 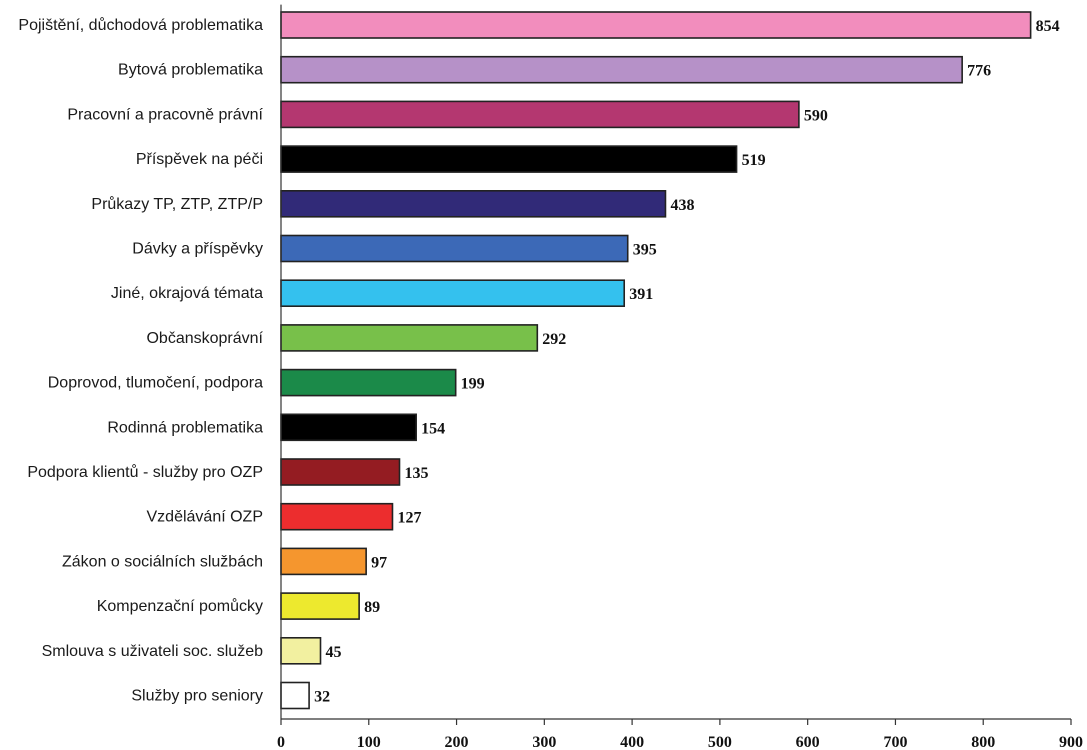 What do you see at coordinates (895, 742) in the screenshot?
I see `x-tick-label: 700` at bounding box center [895, 742].